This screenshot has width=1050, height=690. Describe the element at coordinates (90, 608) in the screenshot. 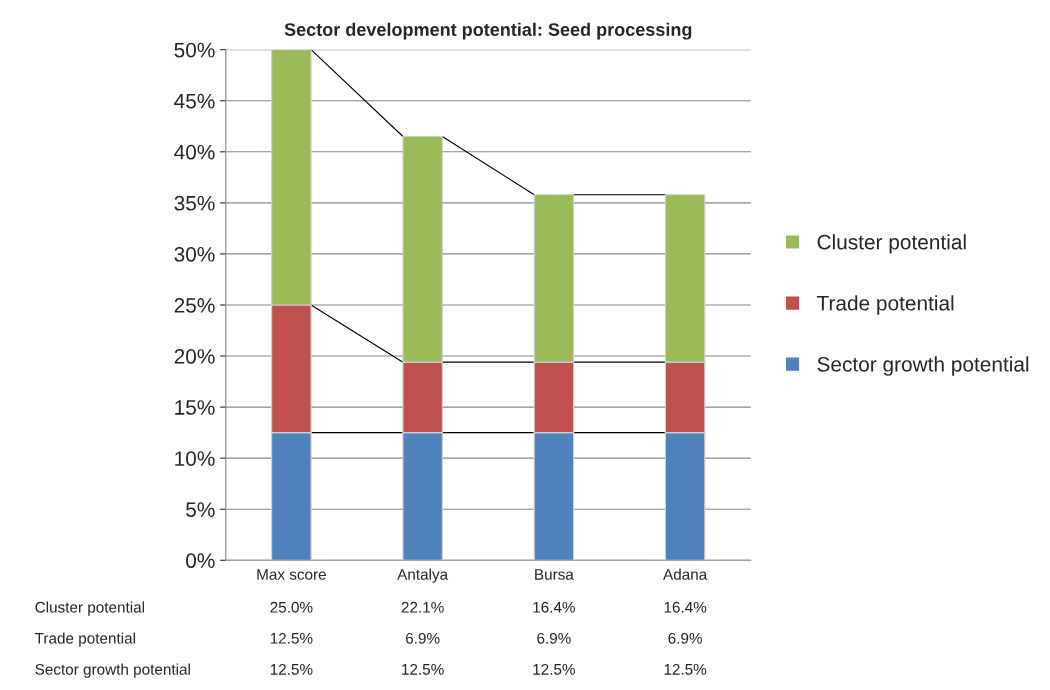

I see `text: Cluster potential` at that location.